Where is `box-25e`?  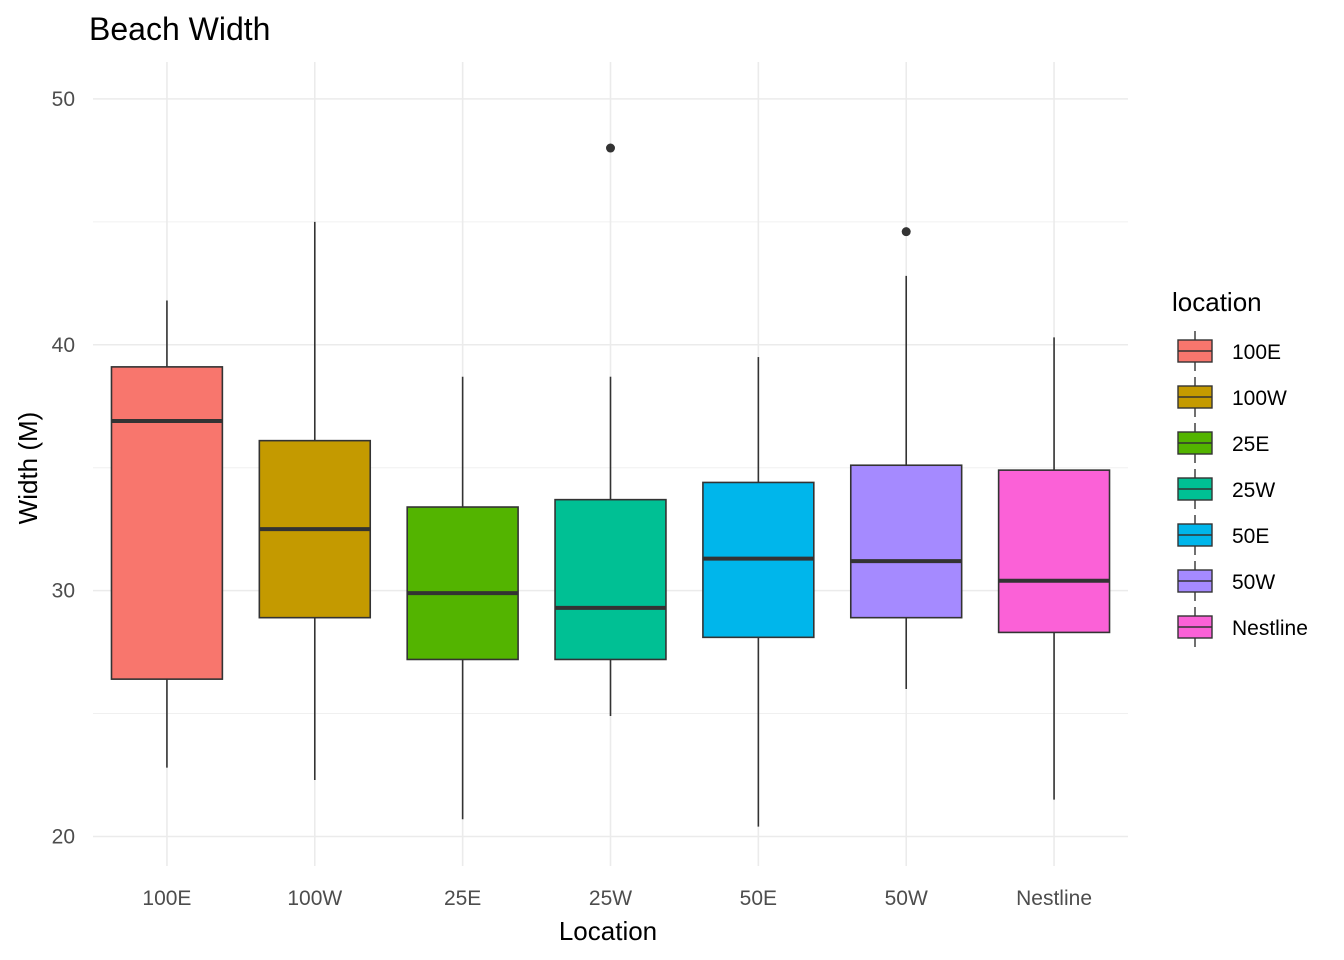
box-25e is located at coordinates (462, 598).